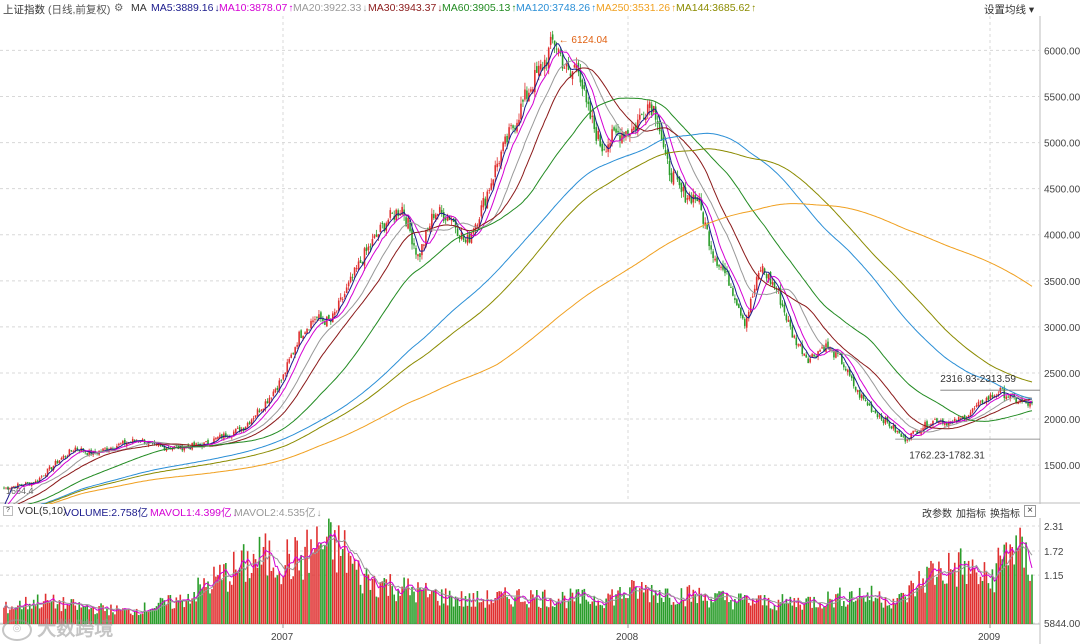 This screenshot has height=644, width=1080. What do you see at coordinates (119, 8) in the screenshot?
I see `gear-icon: ⚙` at bounding box center [119, 8].